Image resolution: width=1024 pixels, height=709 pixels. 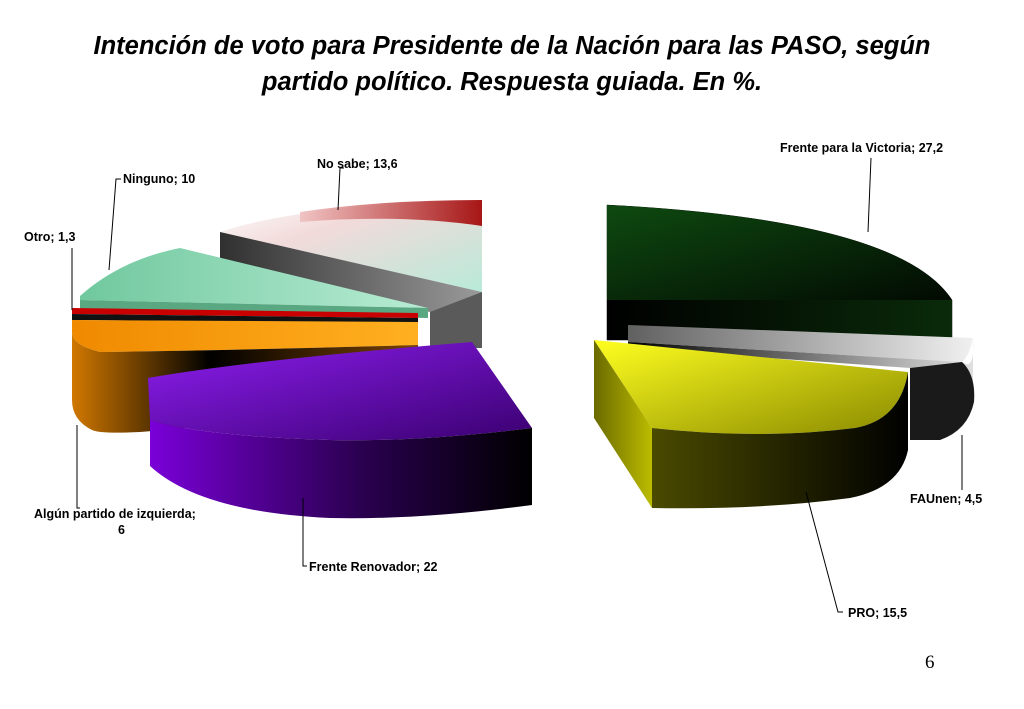 I want to click on page-number: 6, so click(x=930, y=662).